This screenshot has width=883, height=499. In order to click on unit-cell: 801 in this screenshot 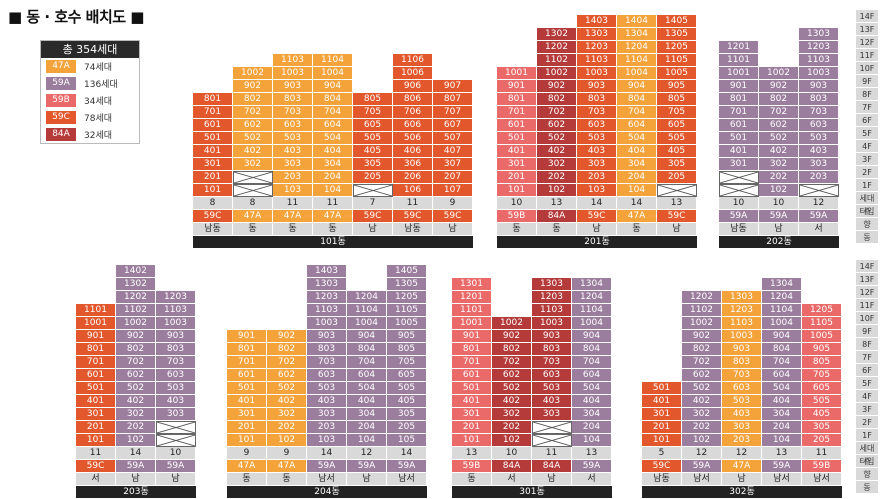, I will do `click(472, 349)`.